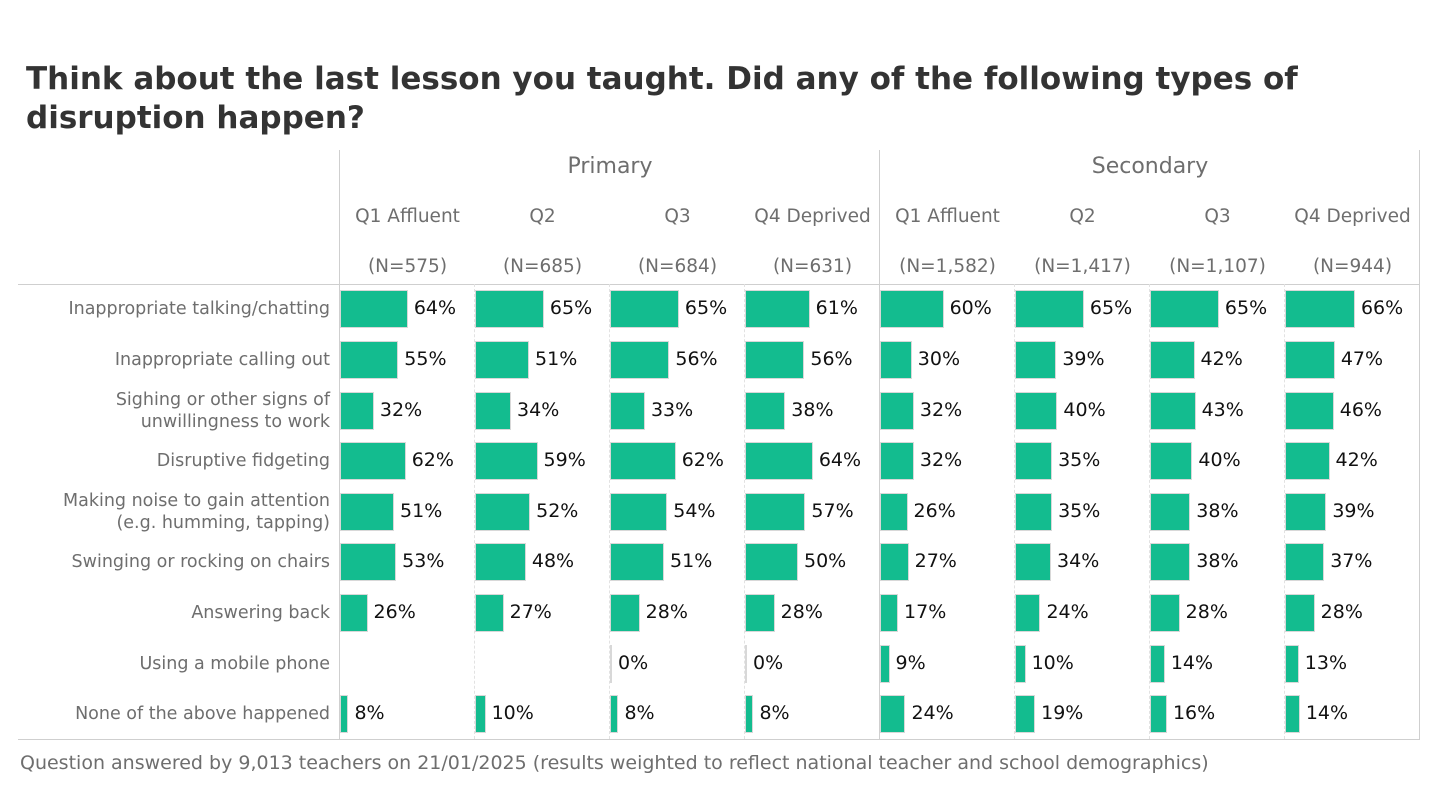  I want to click on data-label: 8%, so click(774, 713).